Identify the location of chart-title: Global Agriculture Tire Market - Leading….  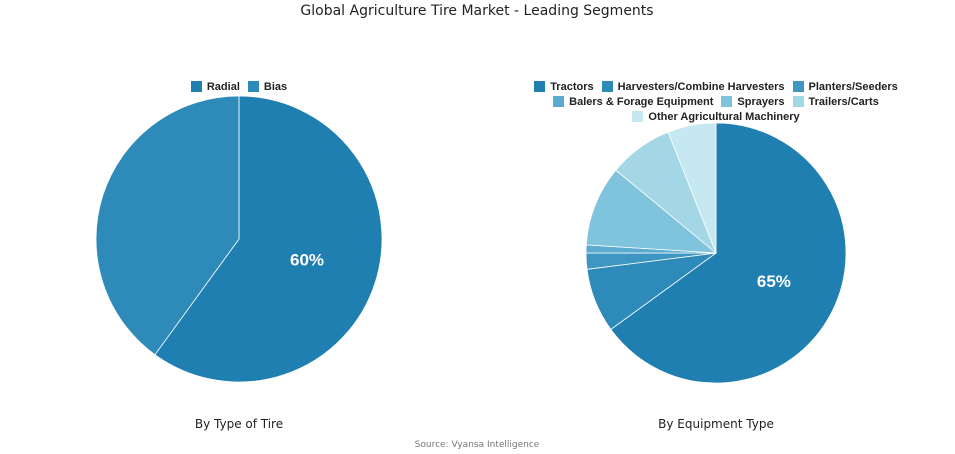
(476, 11).